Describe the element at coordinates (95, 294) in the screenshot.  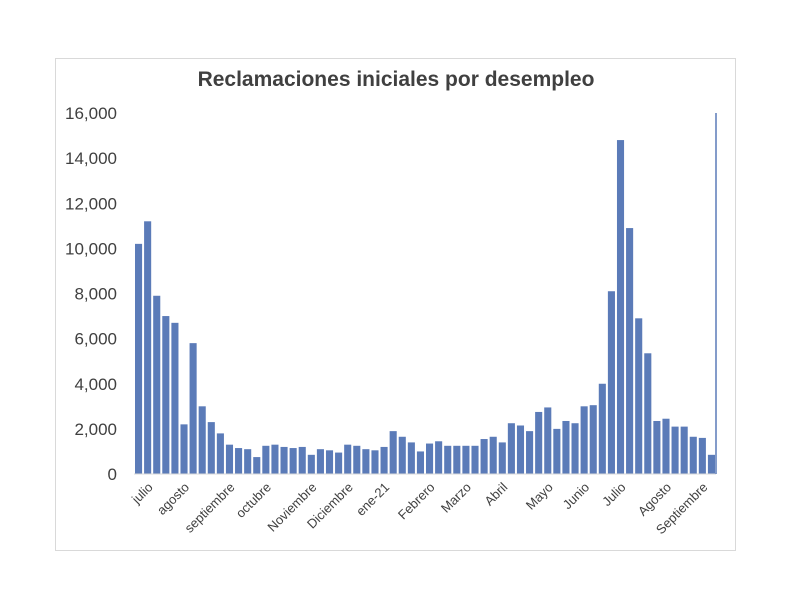
I see `y-tick-label: 8,000` at that location.